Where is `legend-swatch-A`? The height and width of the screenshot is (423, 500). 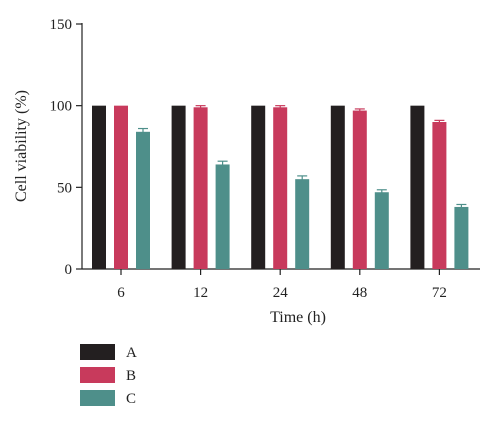
legend-swatch-A is located at coordinates (97, 352).